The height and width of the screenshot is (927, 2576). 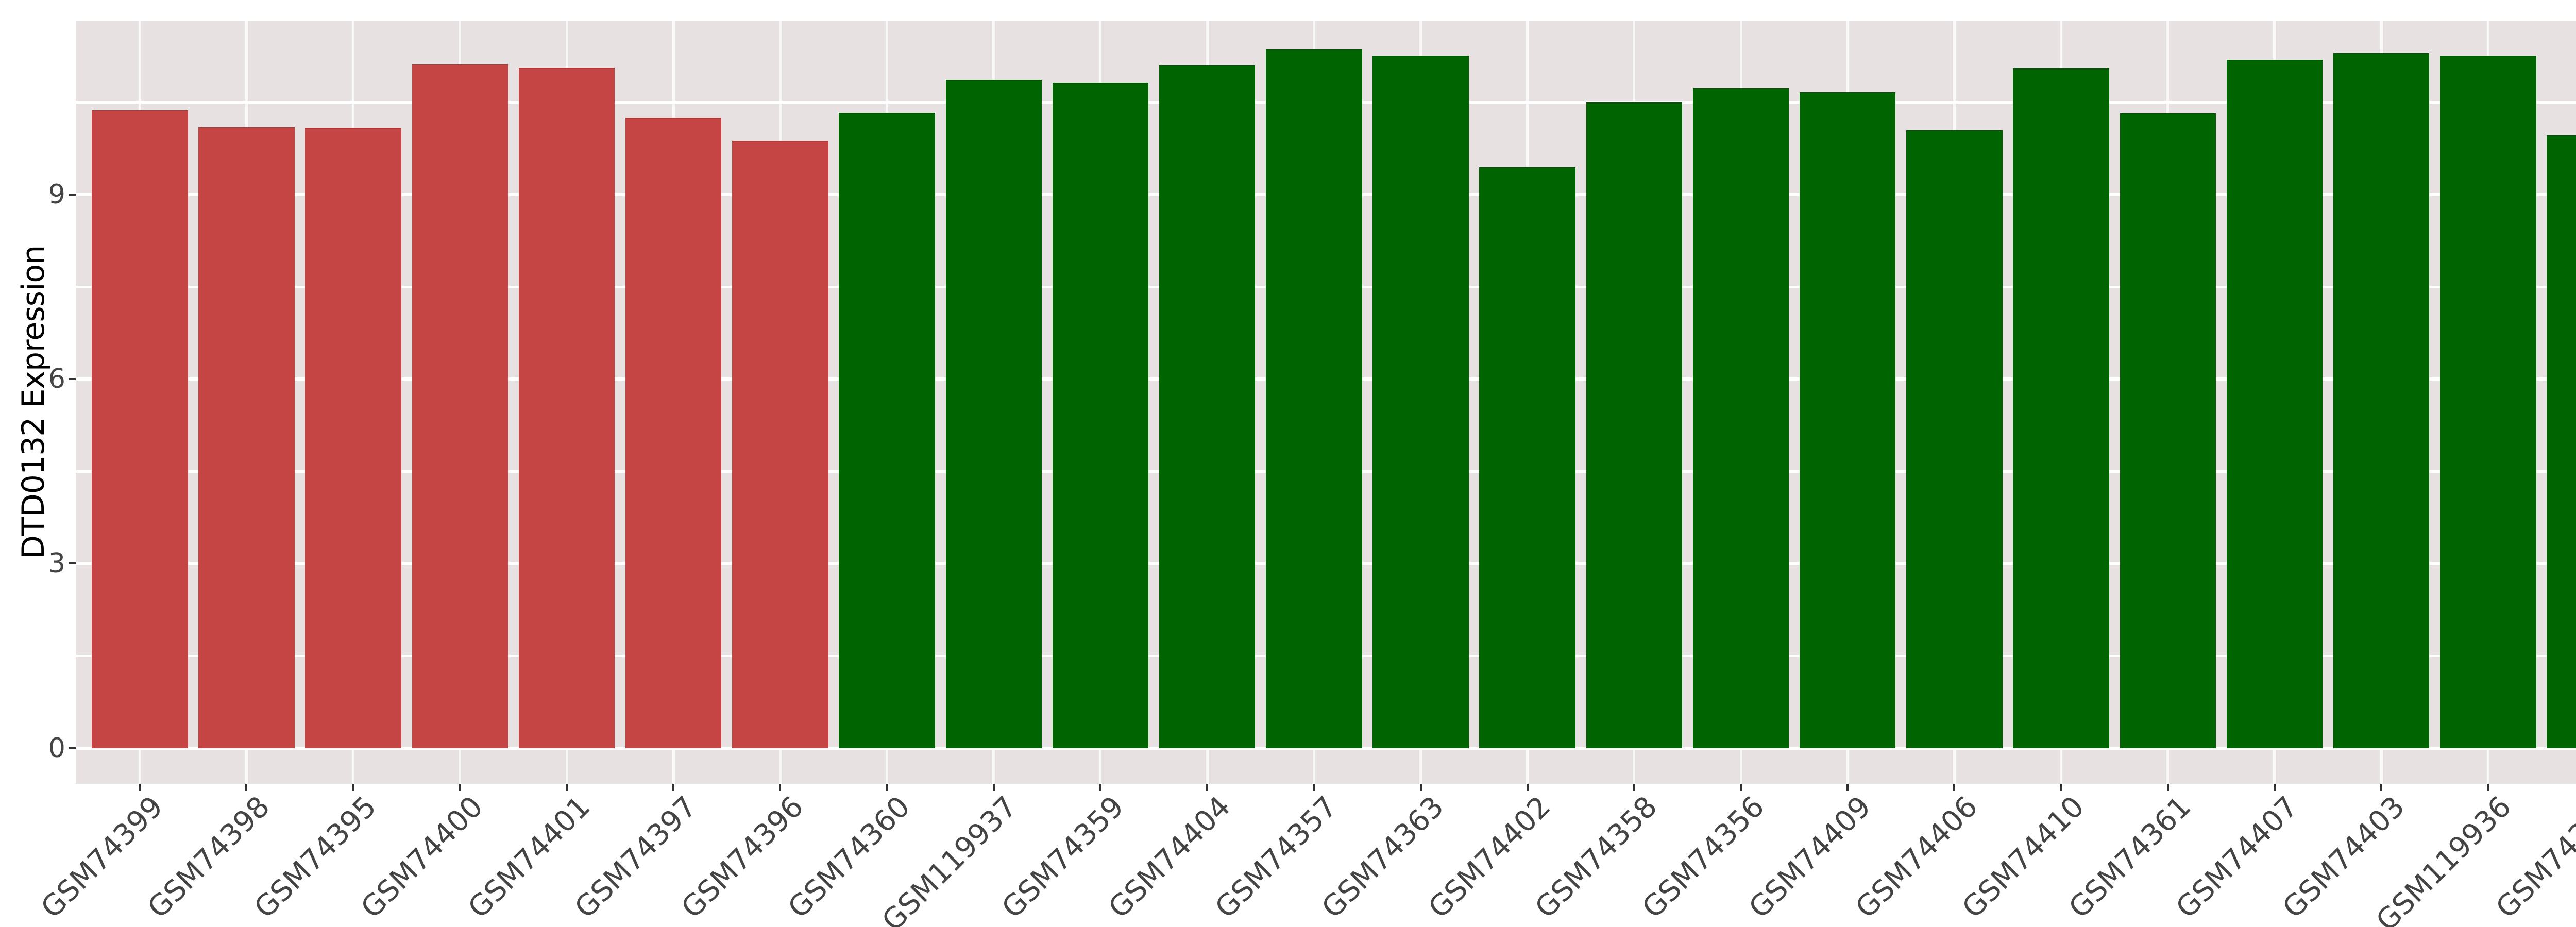 What do you see at coordinates (2274, 404) in the screenshot?
I see `bar-GSM74407` at bounding box center [2274, 404].